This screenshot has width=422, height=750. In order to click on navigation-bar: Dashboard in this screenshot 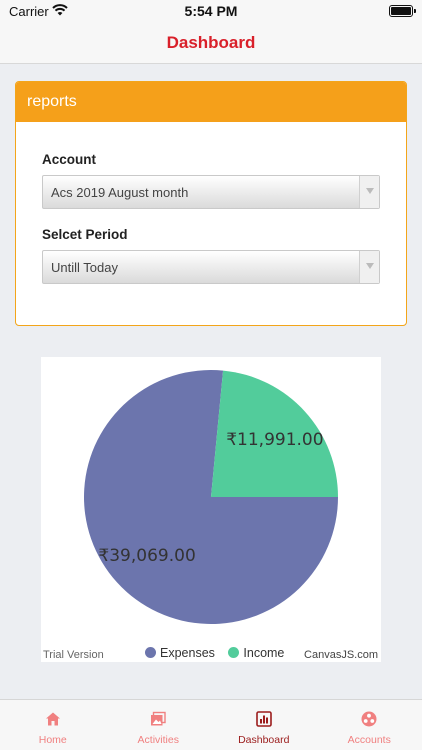, I will do `click(211, 43)`.